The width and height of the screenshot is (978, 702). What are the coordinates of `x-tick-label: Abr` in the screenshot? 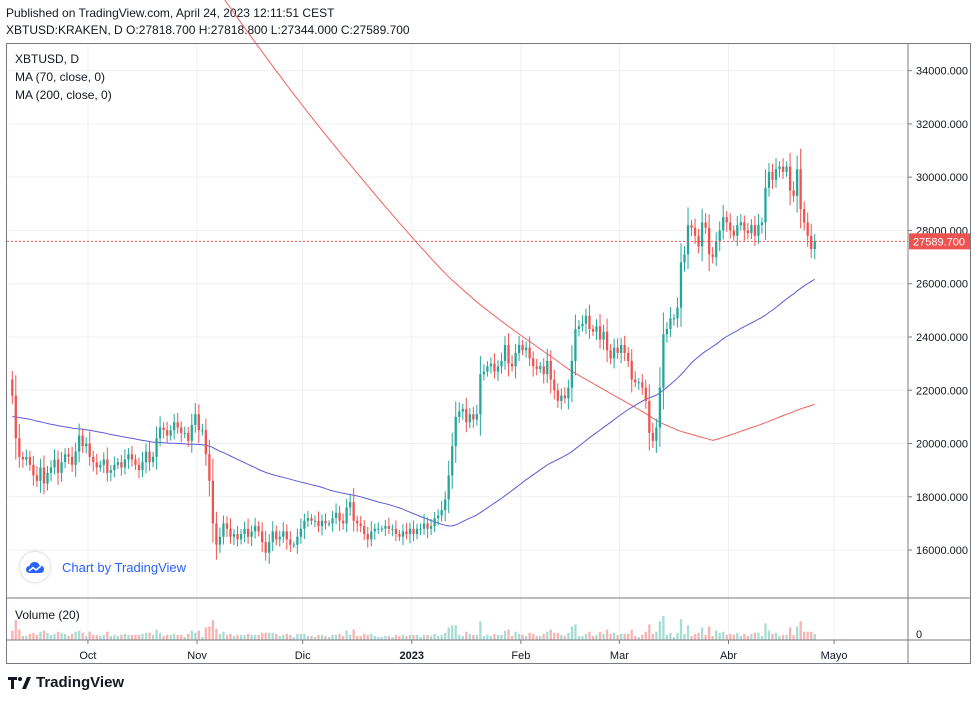 It's located at (728, 656).